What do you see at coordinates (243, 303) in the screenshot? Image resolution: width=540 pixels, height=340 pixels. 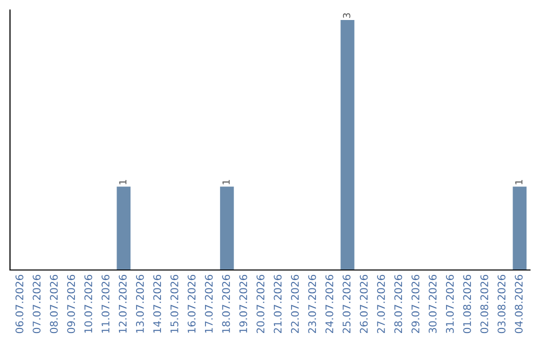 I see `x-tick-label: 19.07.2026` at bounding box center [243, 303].